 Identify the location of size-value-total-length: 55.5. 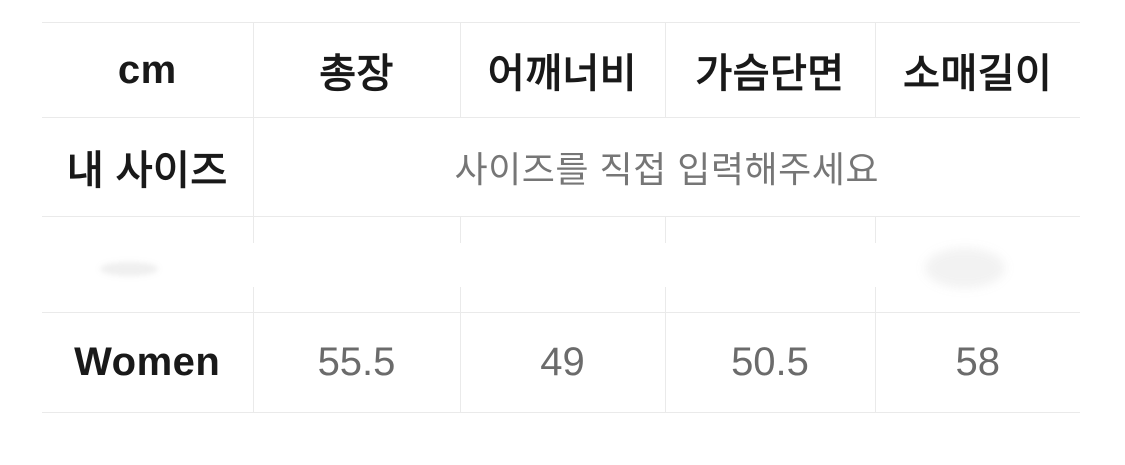
(356, 362).